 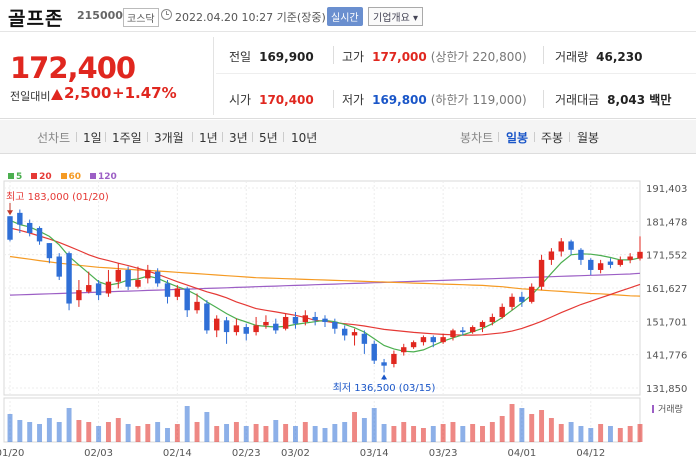 What do you see at coordinates (653, 409) in the screenshot?
I see `volume-legend-mark` at bounding box center [653, 409].